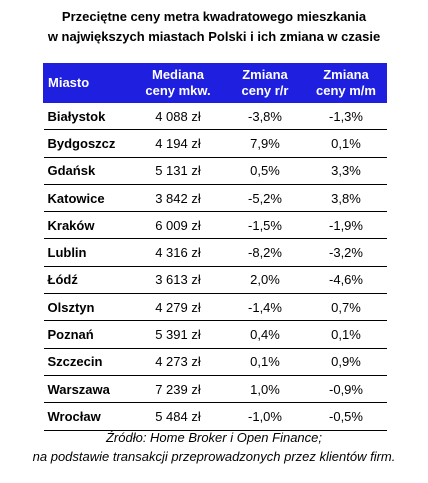 The image size is (428, 483). I want to click on city-cell: Gdańsk, so click(87, 171).